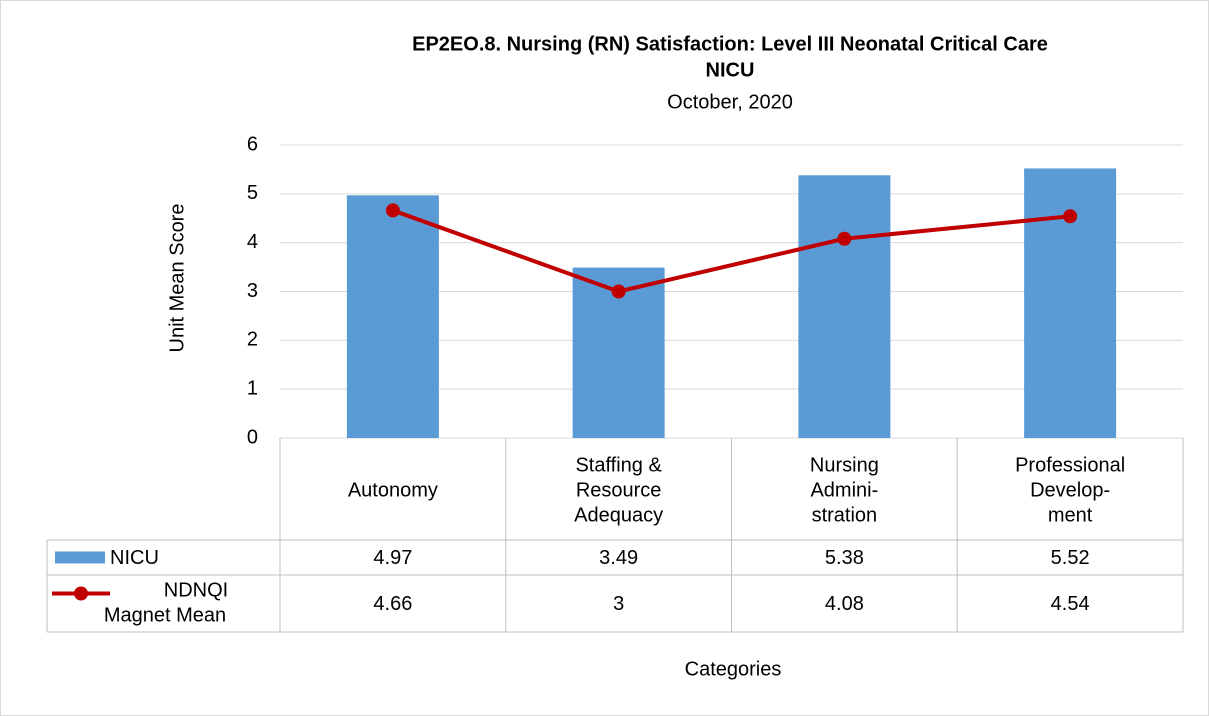 The width and height of the screenshot is (1209, 716). What do you see at coordinates (252, 193) in the screenshot?
I see `y-tick-label: 5` at bounding box center [252, 193].